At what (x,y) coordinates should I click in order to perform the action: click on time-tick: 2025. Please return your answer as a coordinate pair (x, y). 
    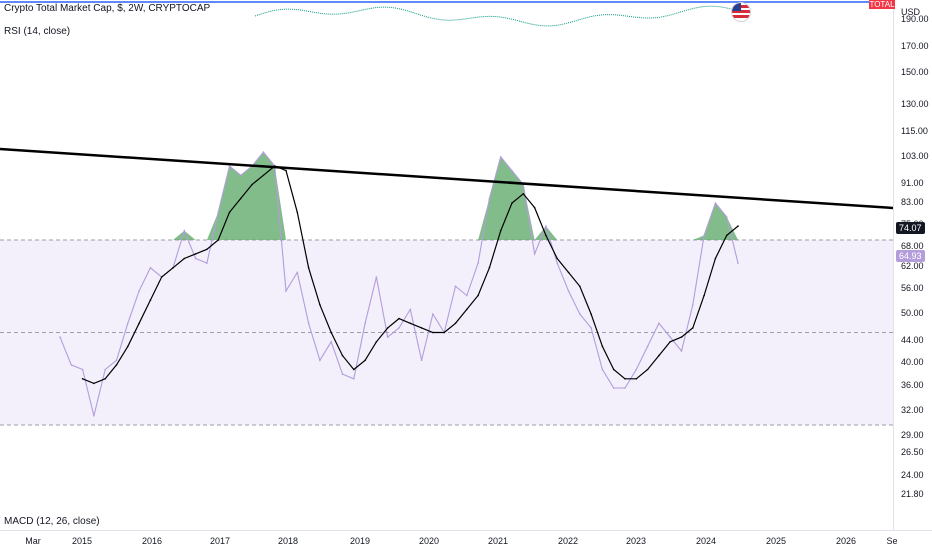
    Looking at the image, I should click on (776, 541).